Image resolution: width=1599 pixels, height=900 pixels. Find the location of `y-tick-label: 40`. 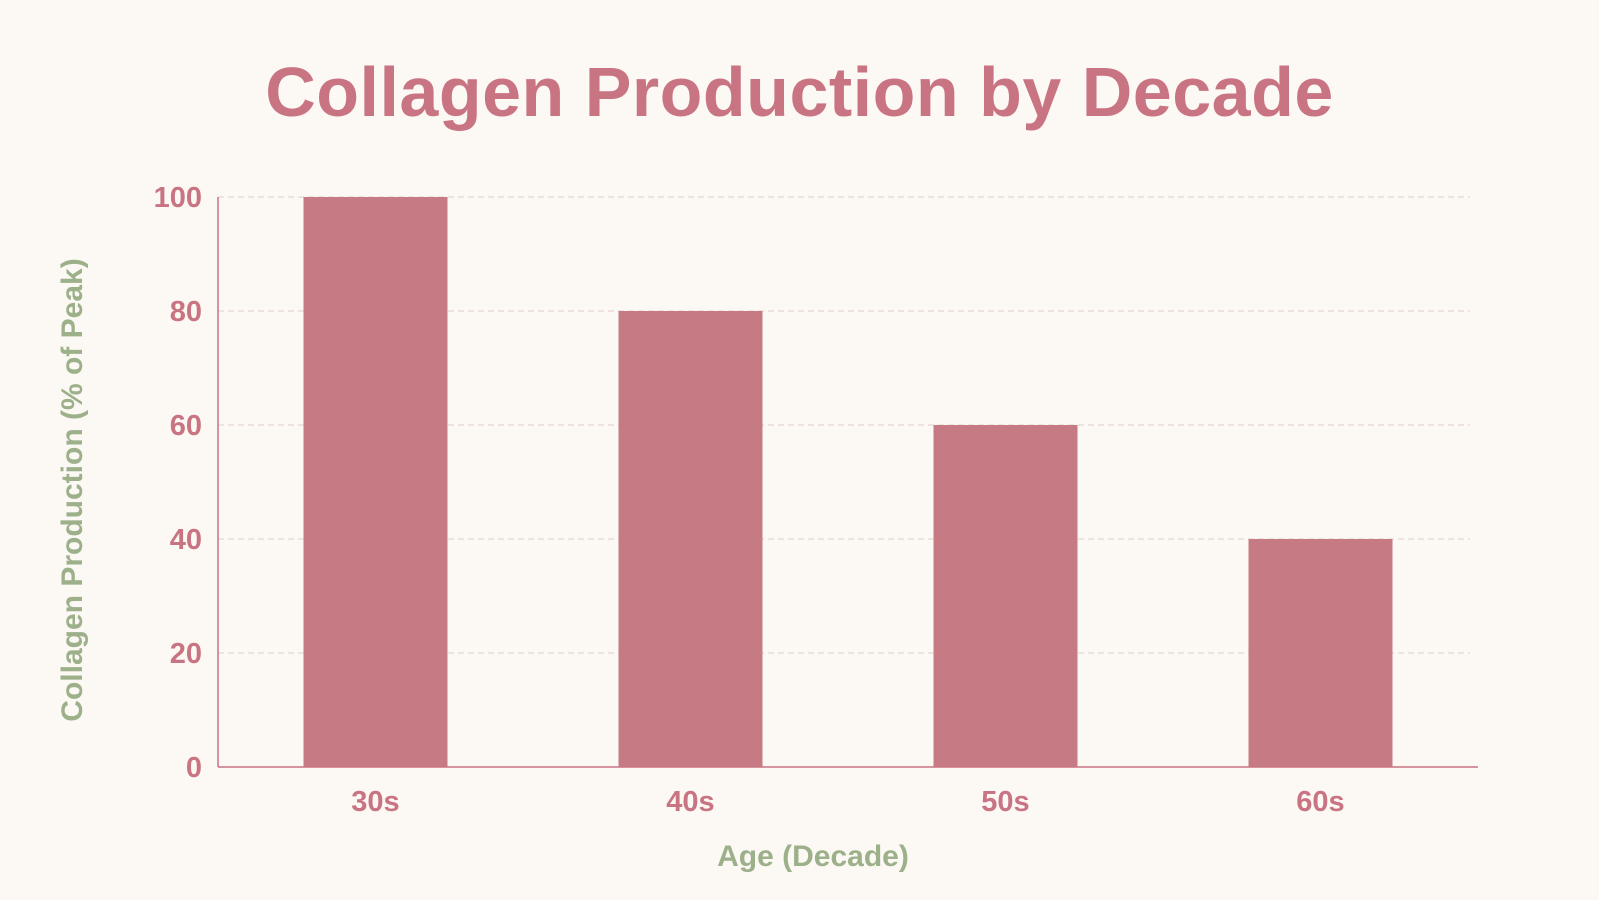

y-tick-label: 40 is located at coordinates (186, 540).